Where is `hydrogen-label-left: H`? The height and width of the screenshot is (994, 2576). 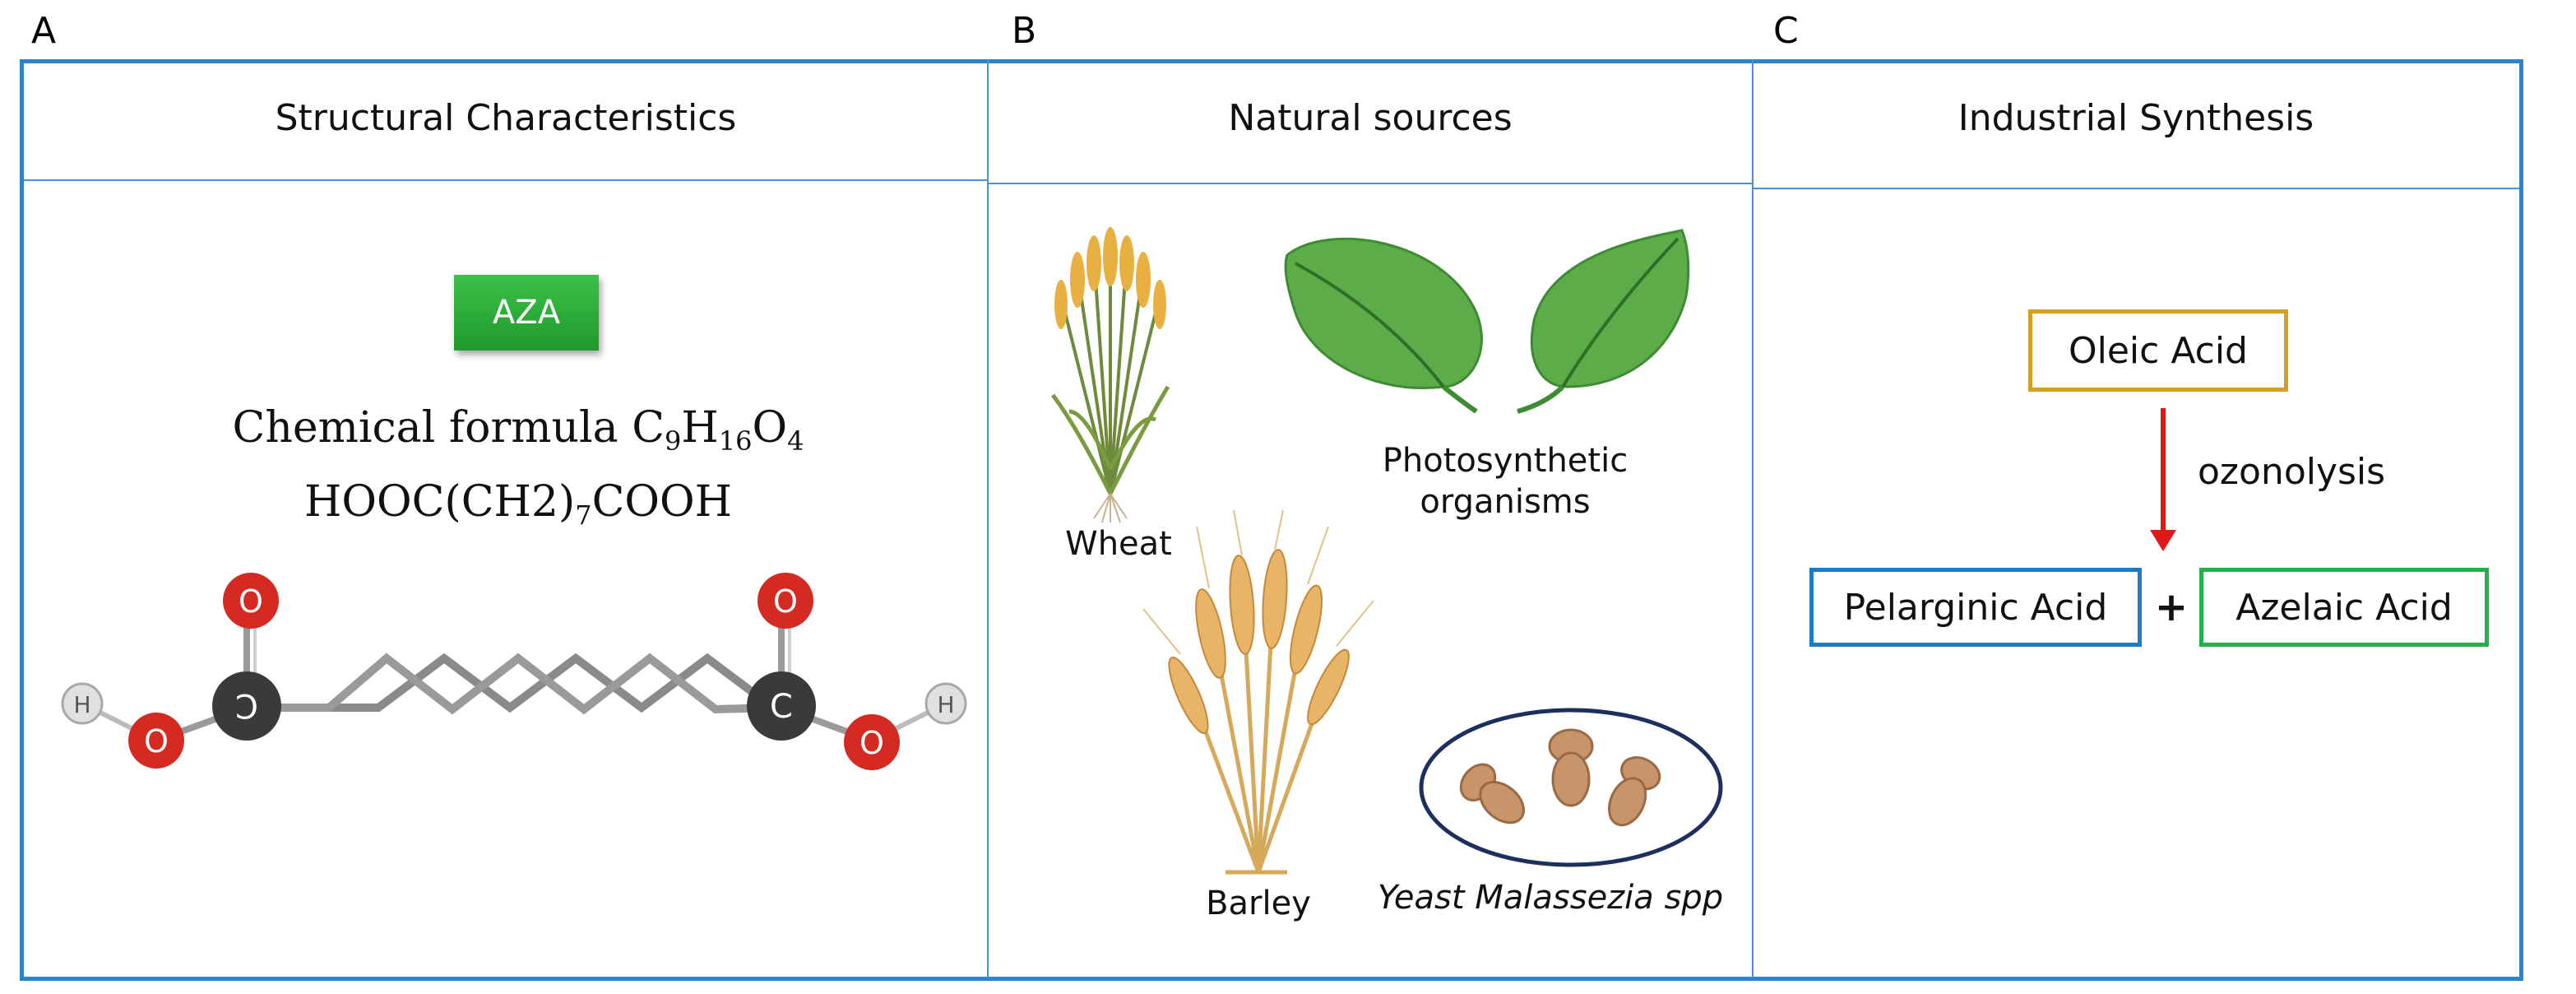 hydrogen-label-left: H is located at coordinates (82, 705).